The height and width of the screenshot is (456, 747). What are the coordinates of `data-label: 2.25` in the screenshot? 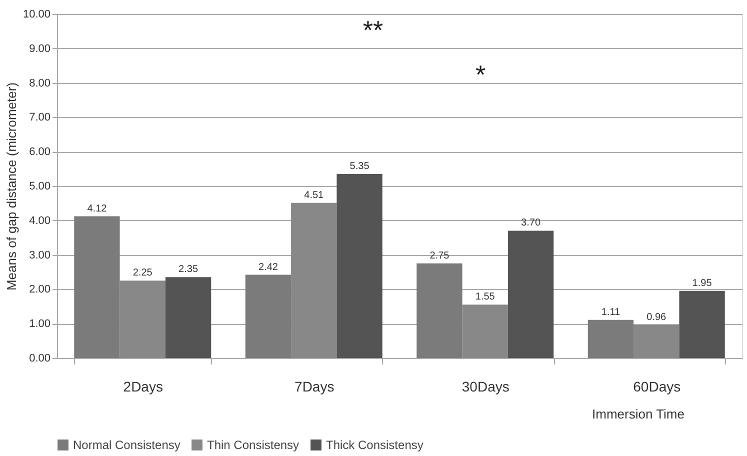 It's located at (142, 273).